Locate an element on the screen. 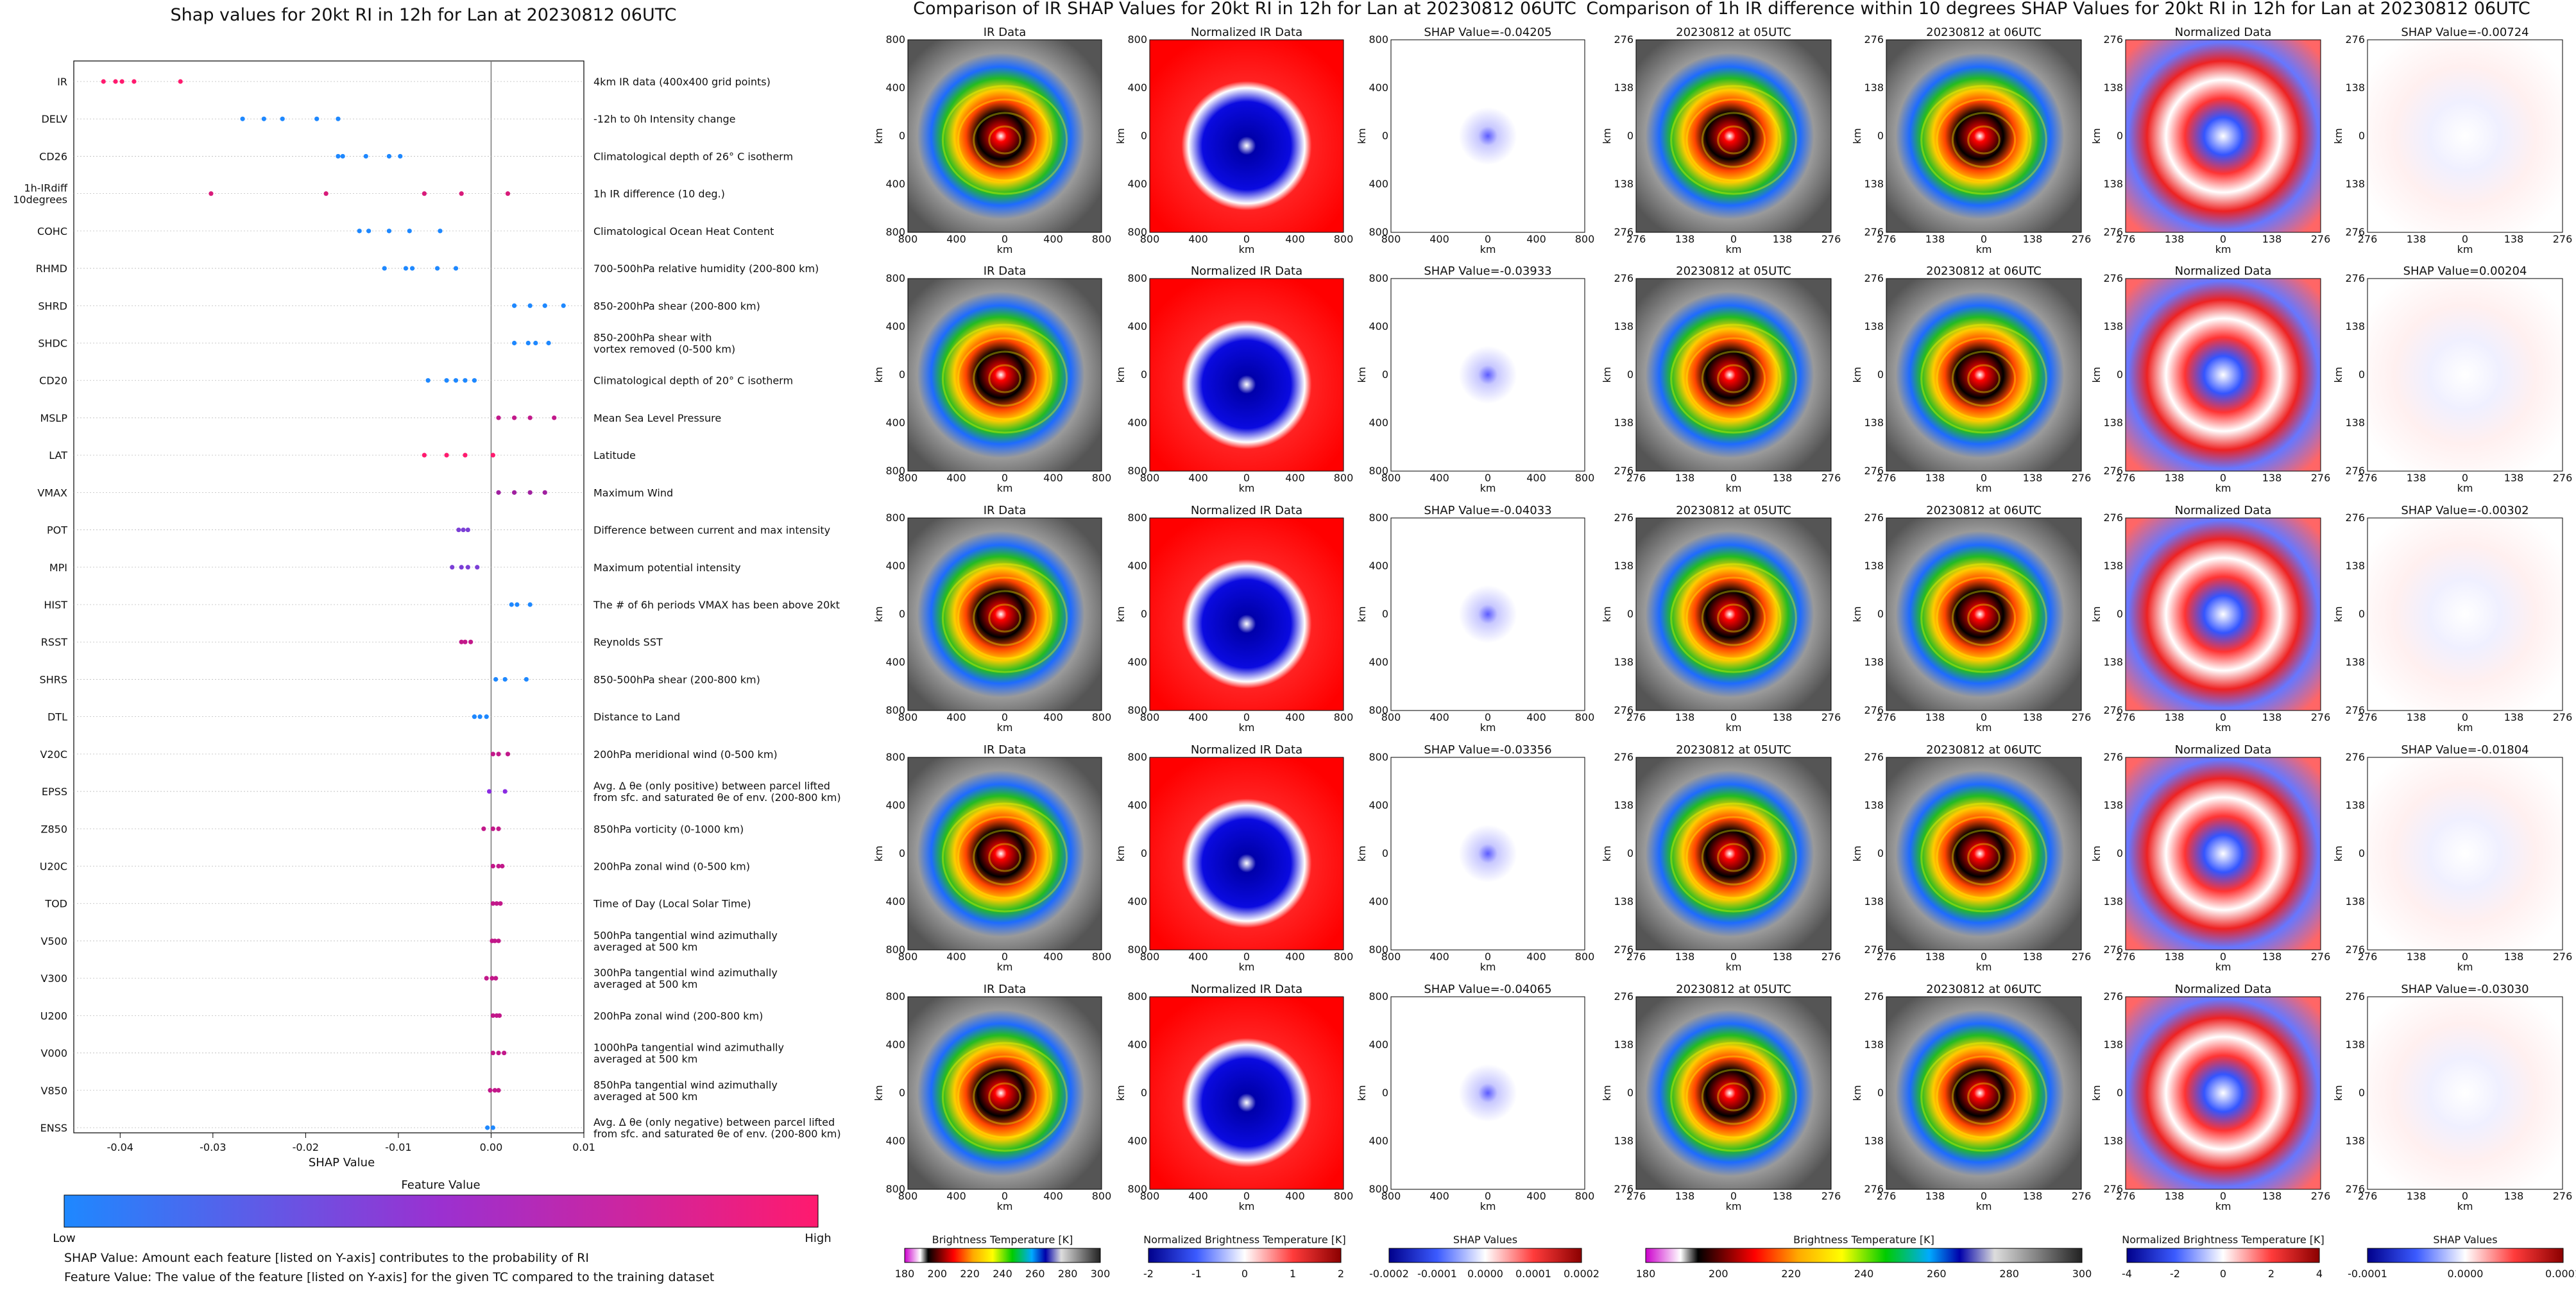  panel-title: 20230812 at 06UTC is located at coordinates (1984, 32).